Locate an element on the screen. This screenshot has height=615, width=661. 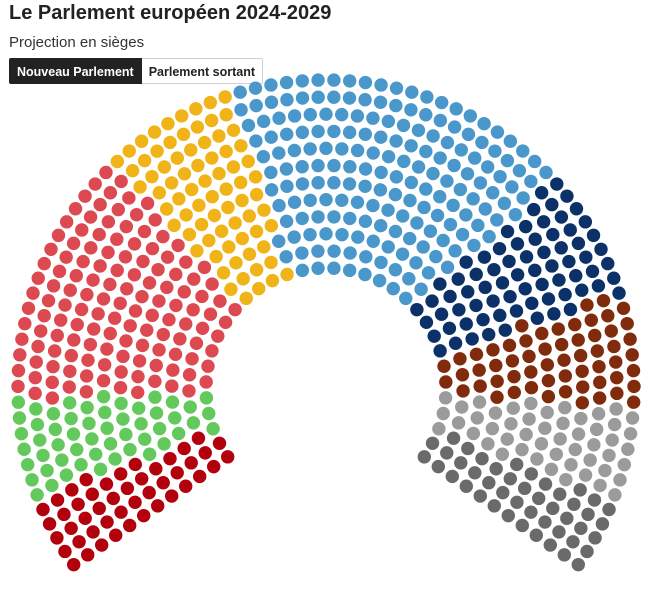
tab-parlement-sortant: Parlement sortant is located at coordinates (202, 71).